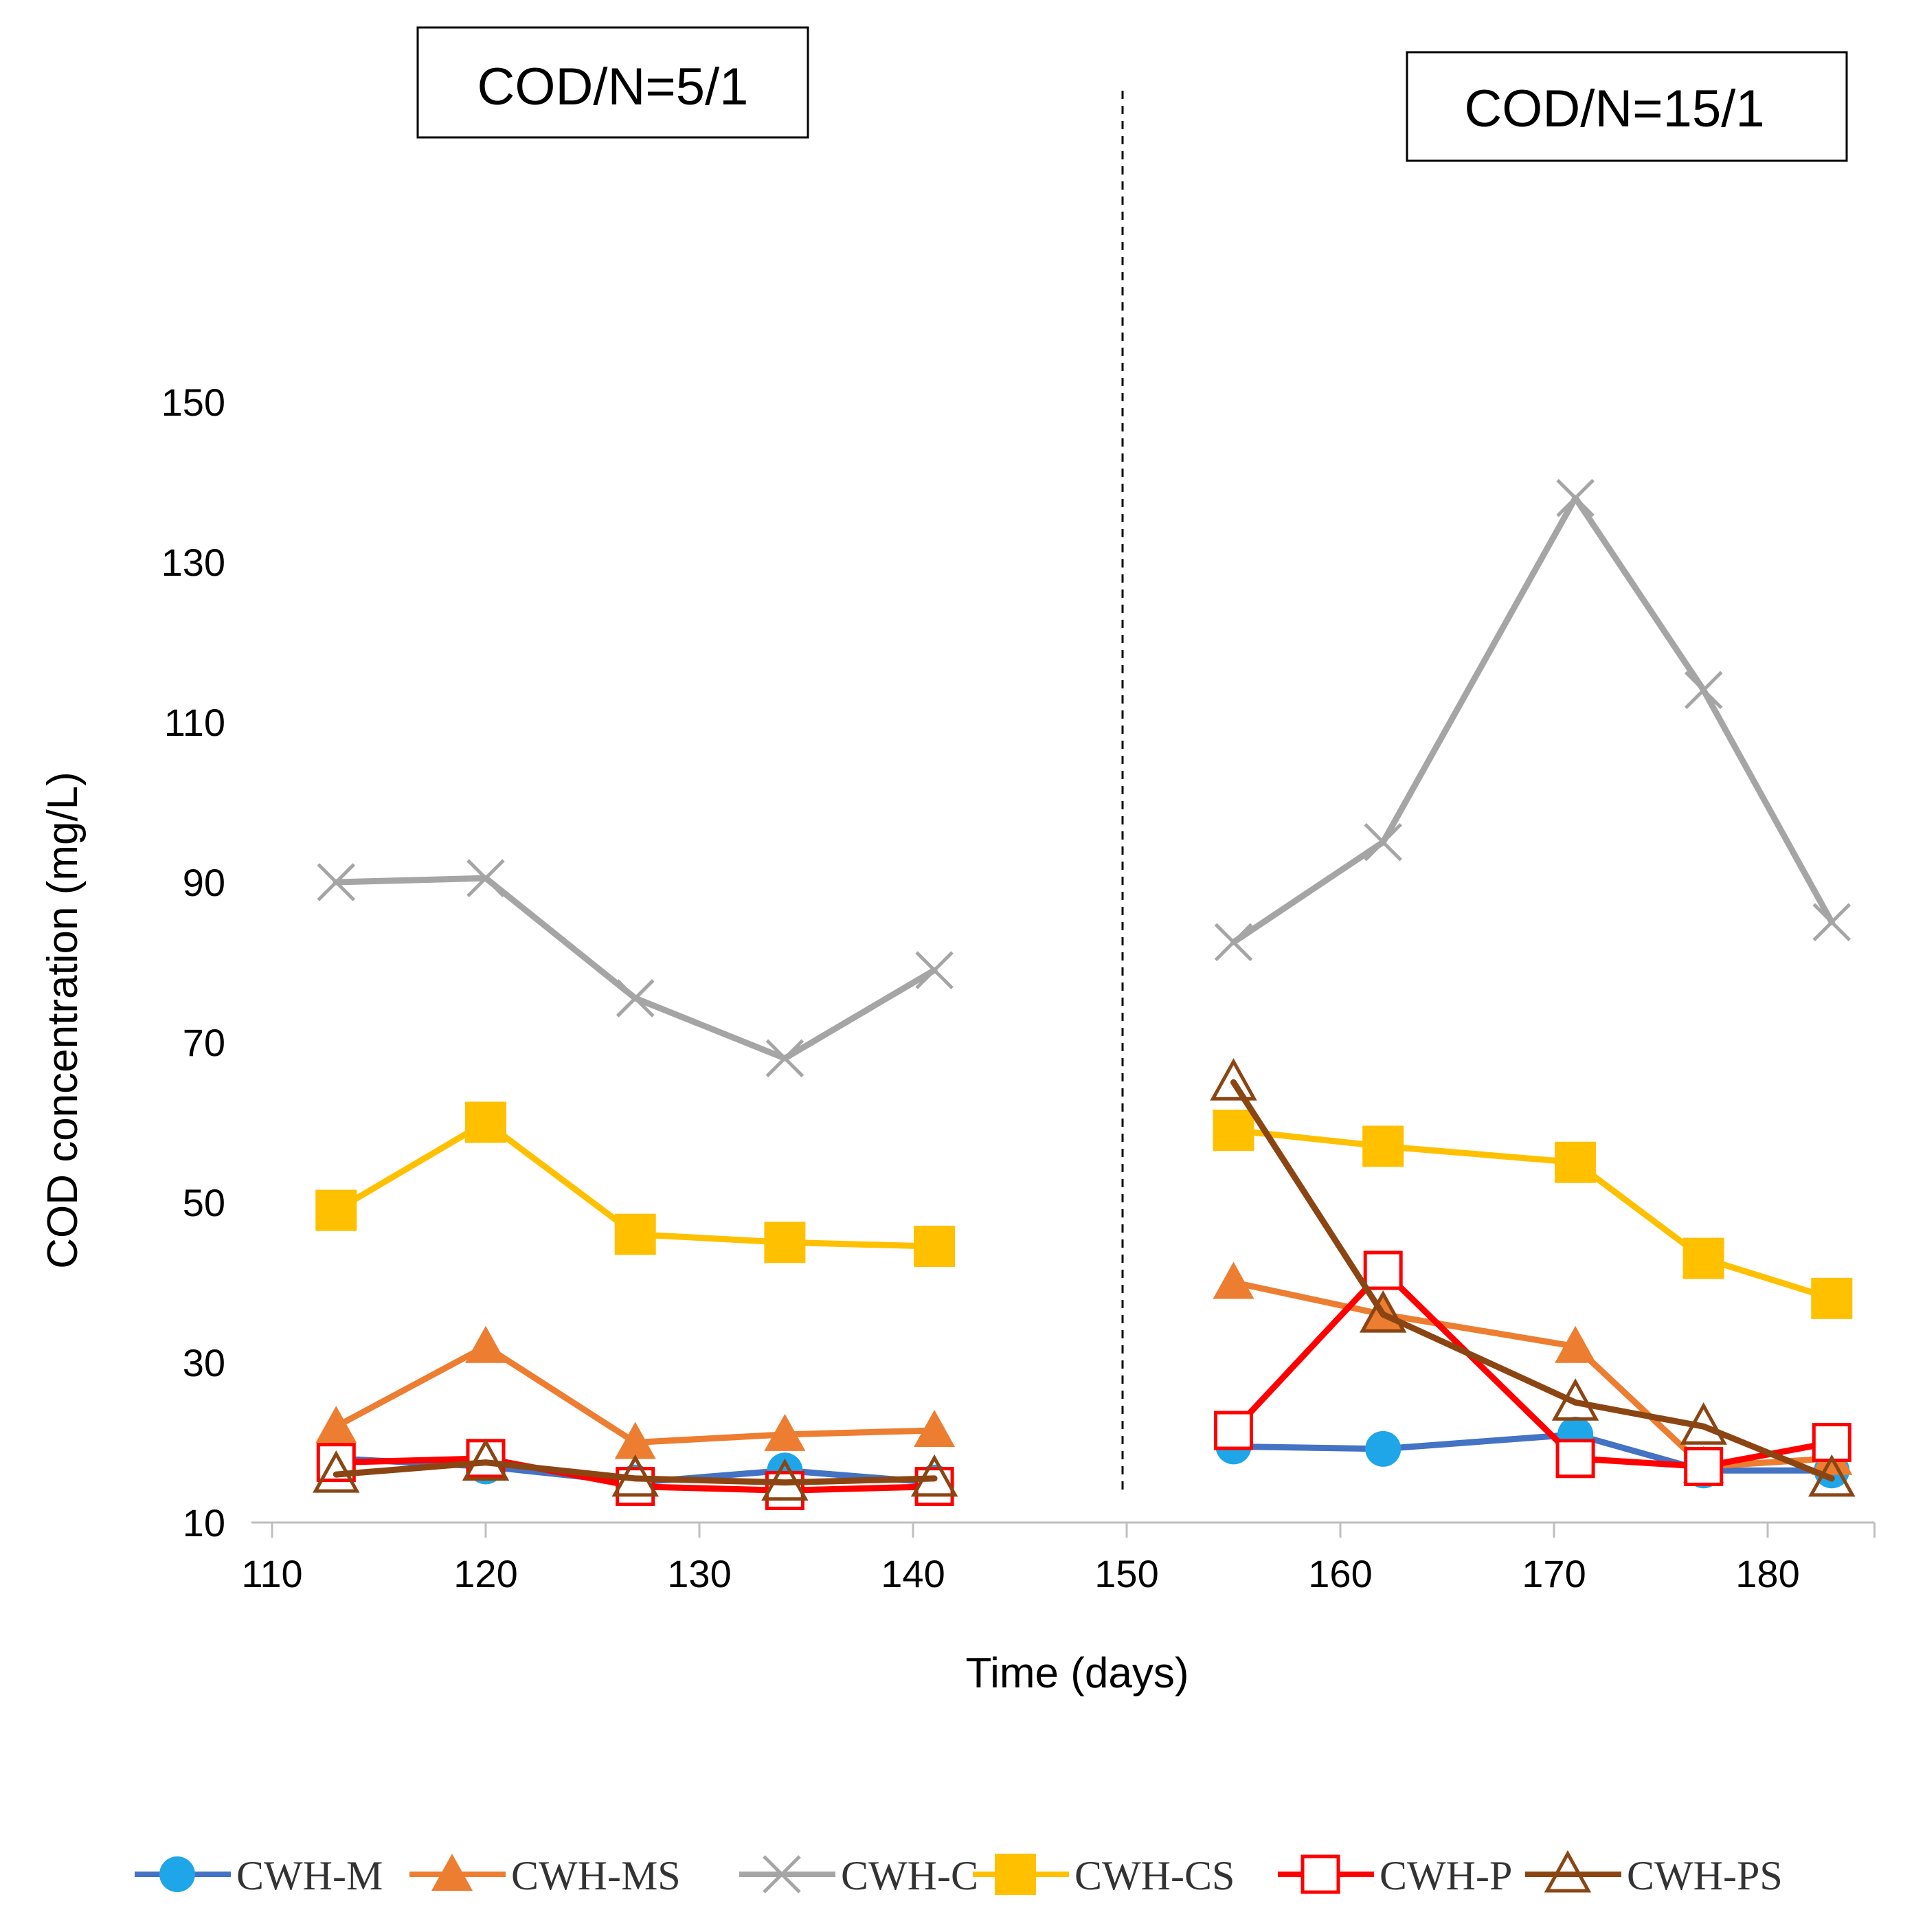 This screenshot has width=1914, height=1932. I want to click on x-tick-label: 180, so click(1767, 1573).